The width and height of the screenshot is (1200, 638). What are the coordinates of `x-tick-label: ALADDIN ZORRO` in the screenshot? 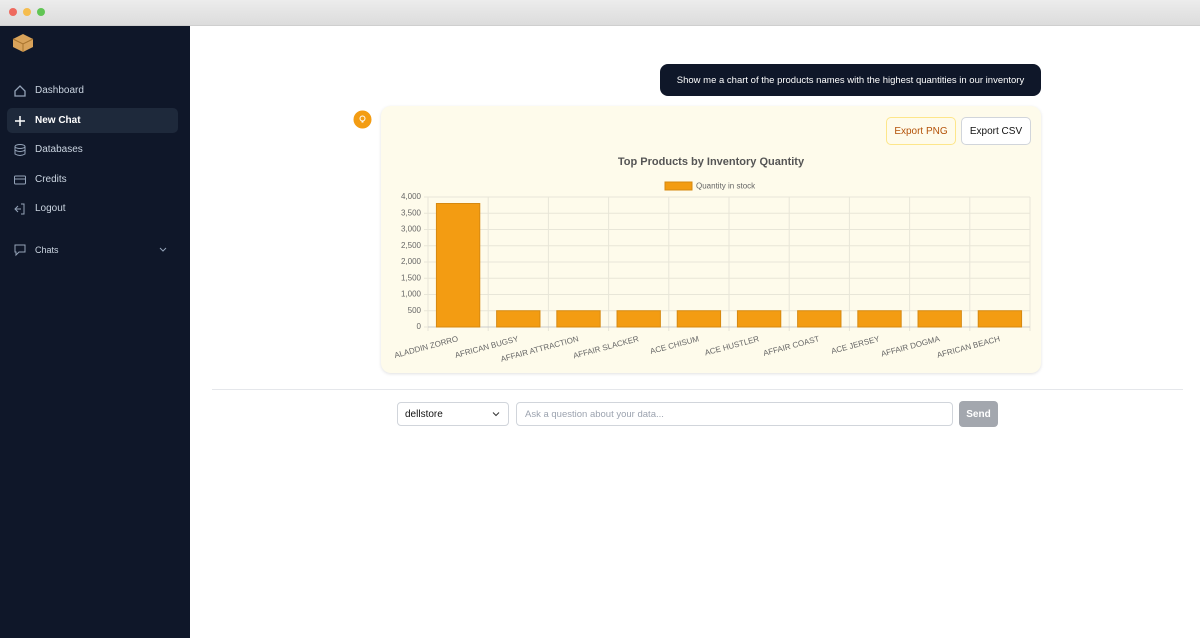 It's located at (426, 347).